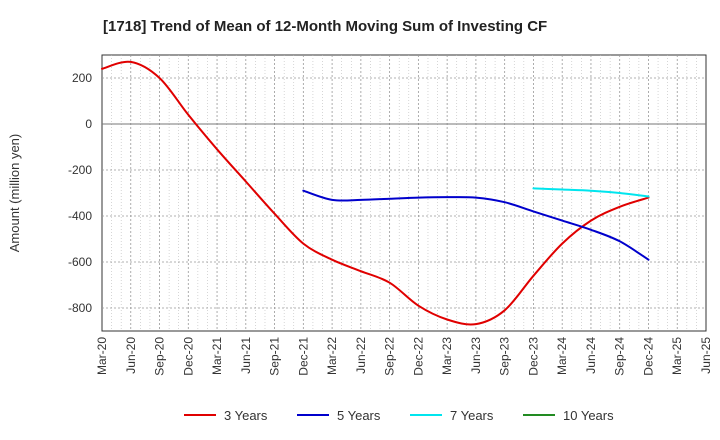 The width and height of the screenshot is (720, 440). What do you see at coordinates (80, 216) in the screenshot?
I see `y-tick-label: -400` at bounding box center [80, 216].